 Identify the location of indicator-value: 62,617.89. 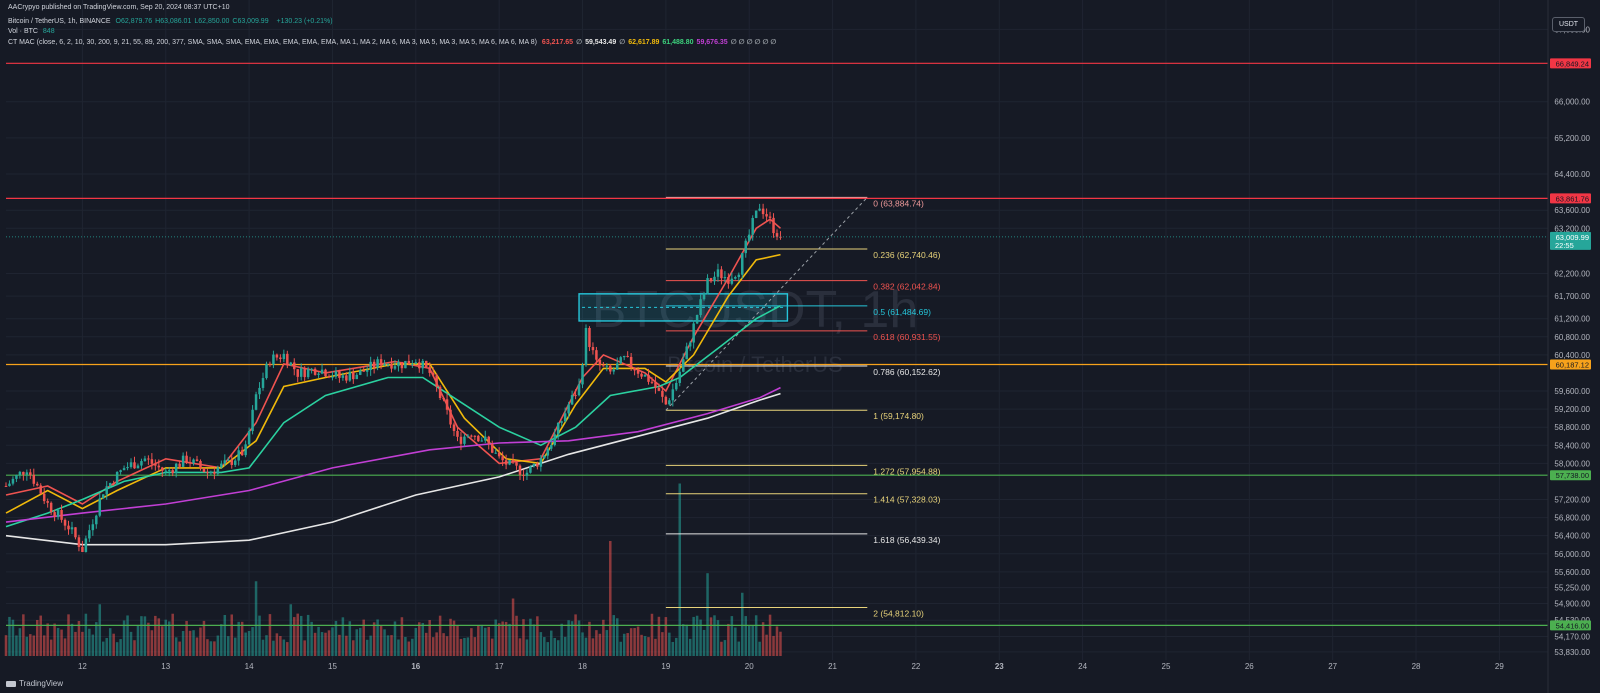
(644, 42).